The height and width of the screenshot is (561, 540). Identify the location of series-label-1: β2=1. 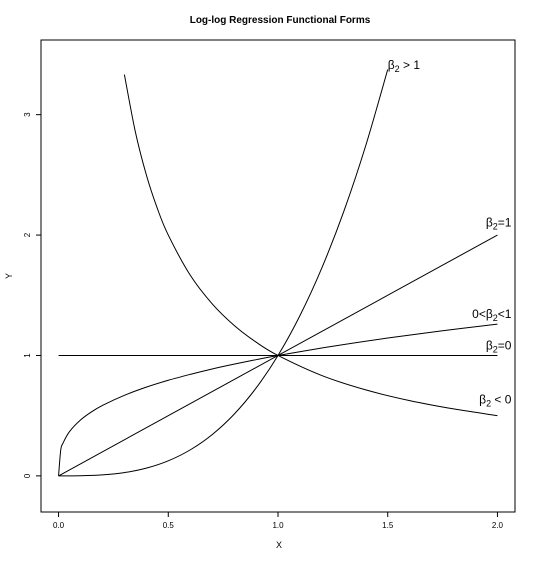
(499, 224).